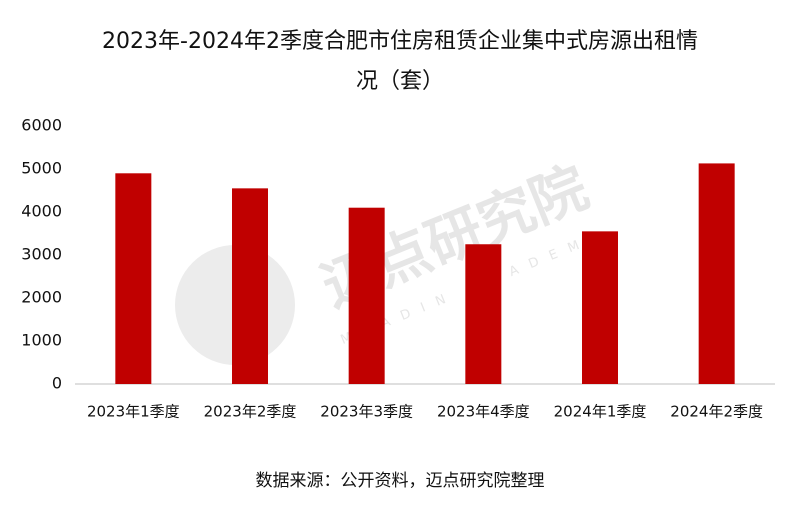 Image resolution: width=800 pixels, height=511 pixels. Describe the element at coordinates (716, 412) in the screenshot. I see `x-tick-label: 2024年2季度` at that location.